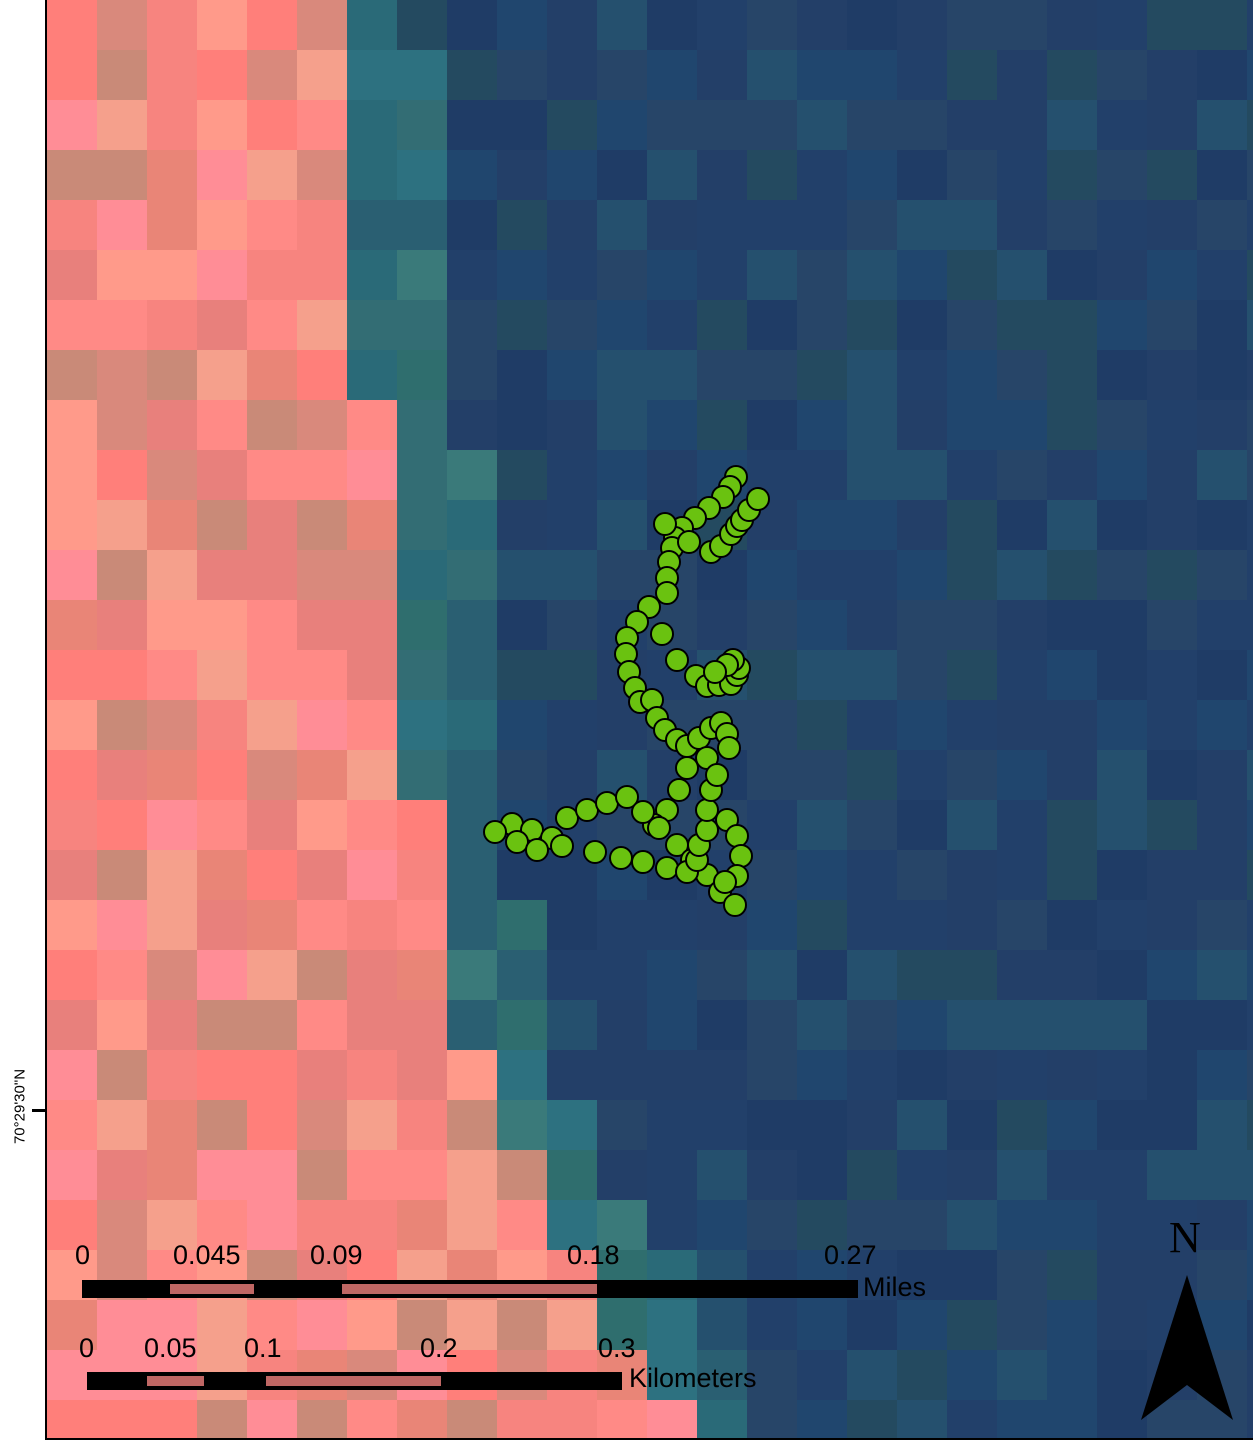 Image resolution: width=1253 pixels, height=1442 pixels. Describe the element at coordinates (263, 1348) in the screenshot. I see `scale-km-tick-2: 0.1` at that location.